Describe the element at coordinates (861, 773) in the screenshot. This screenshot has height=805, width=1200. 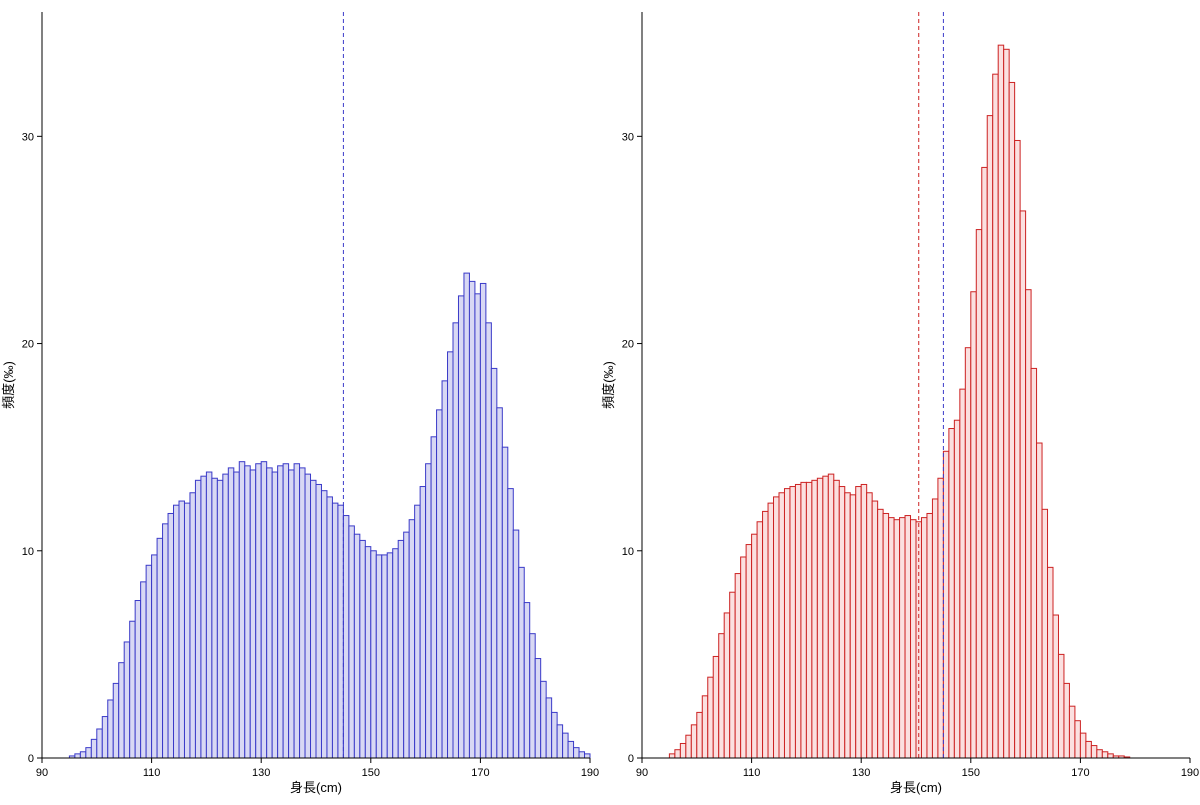
I see `x-tick-label: 130` at that location.